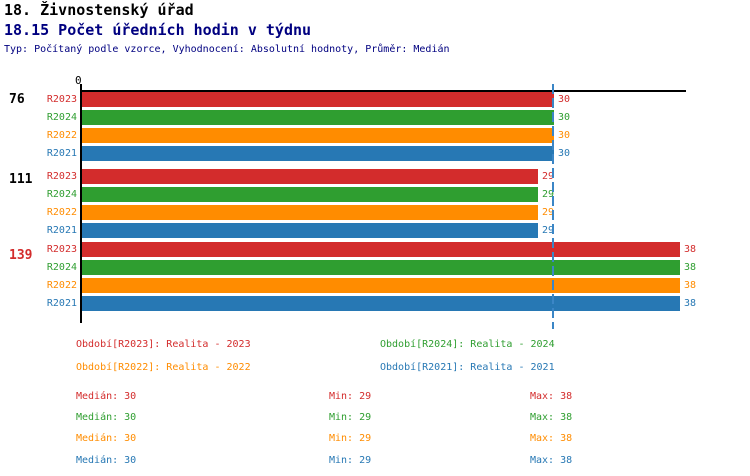 This screenshot has width=750, height=476. Describe the element at coordinates (383, 91) in the screenshot. I see `x-axis-line` at that location.